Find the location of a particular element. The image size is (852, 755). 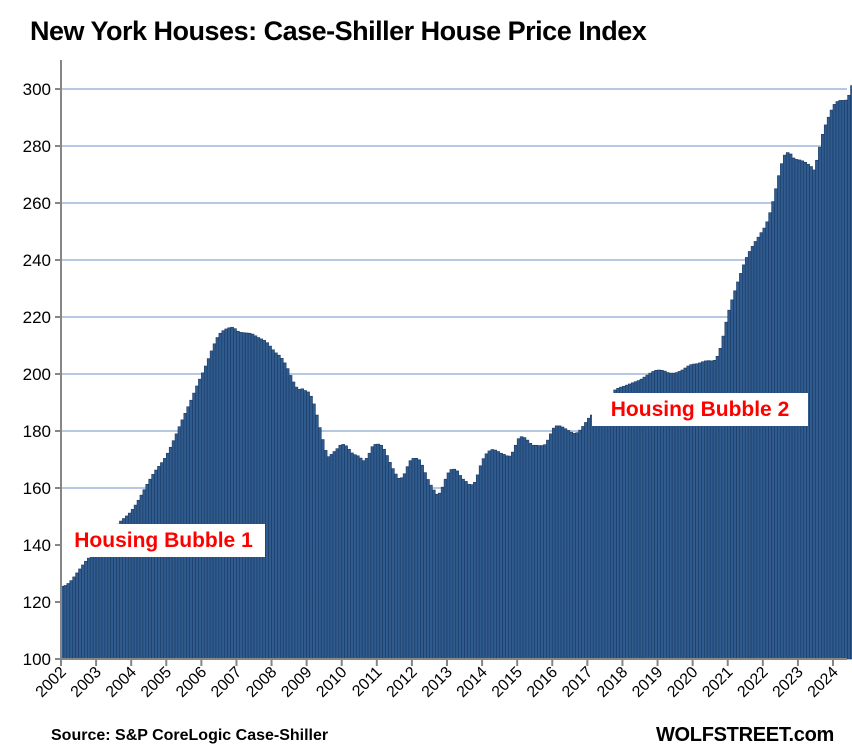

y-tick-label: 120 is located at coordinates (37, 602).